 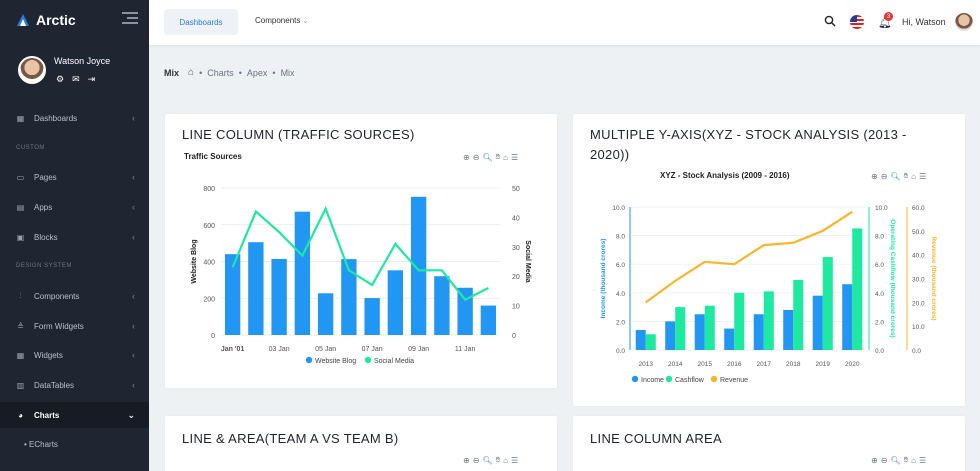 I want to click on legend-label: Social Media, so click(x=394, y=361).